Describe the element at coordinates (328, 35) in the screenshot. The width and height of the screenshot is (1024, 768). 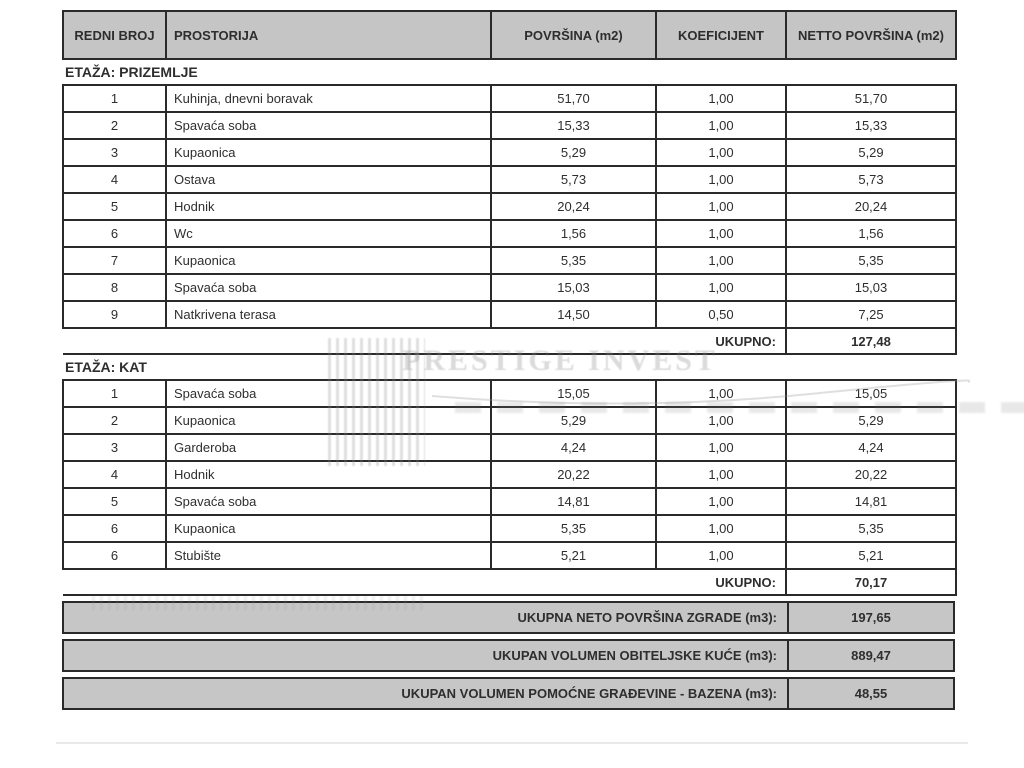
I see `col-header-prostorija: PROSTORIJA` at that location.